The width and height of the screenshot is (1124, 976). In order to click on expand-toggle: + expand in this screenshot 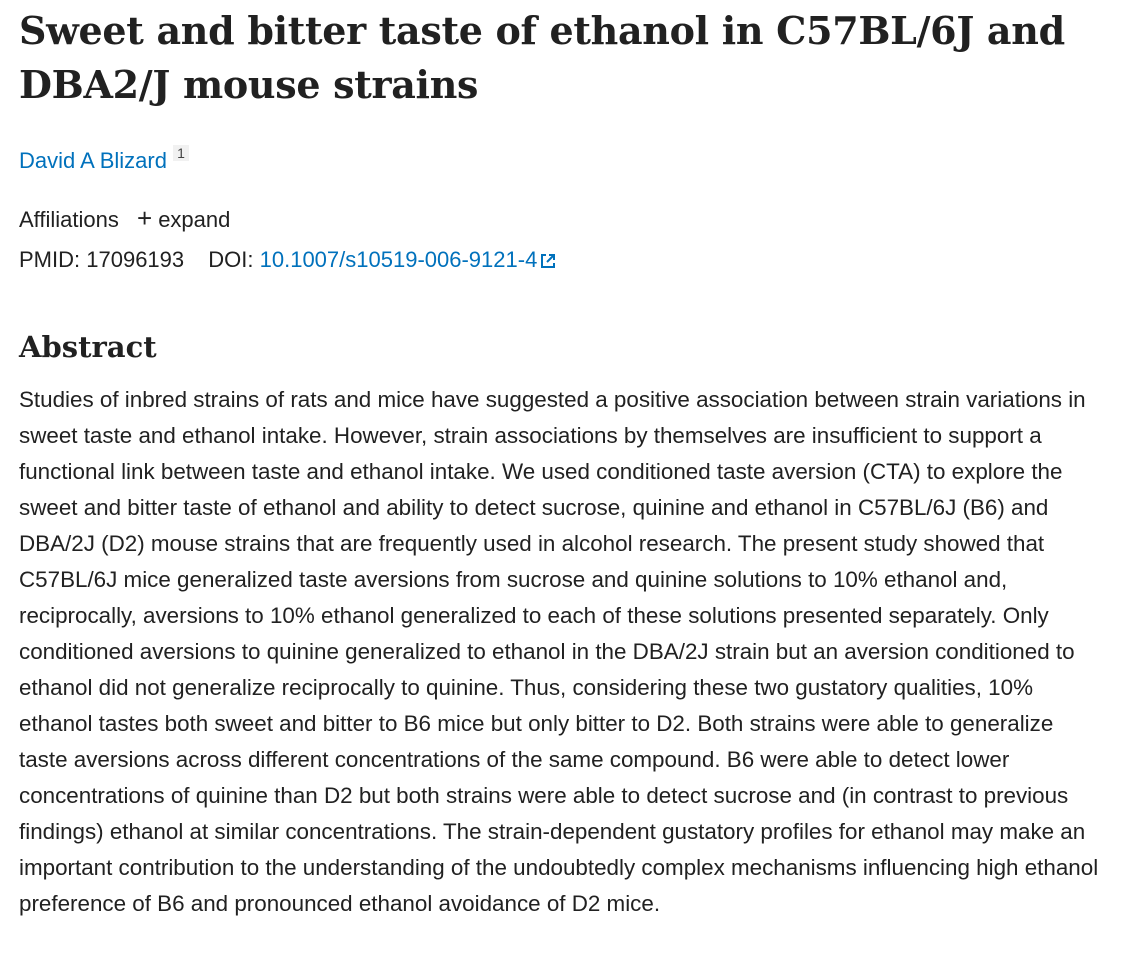, I will do `click(184, 218)`.